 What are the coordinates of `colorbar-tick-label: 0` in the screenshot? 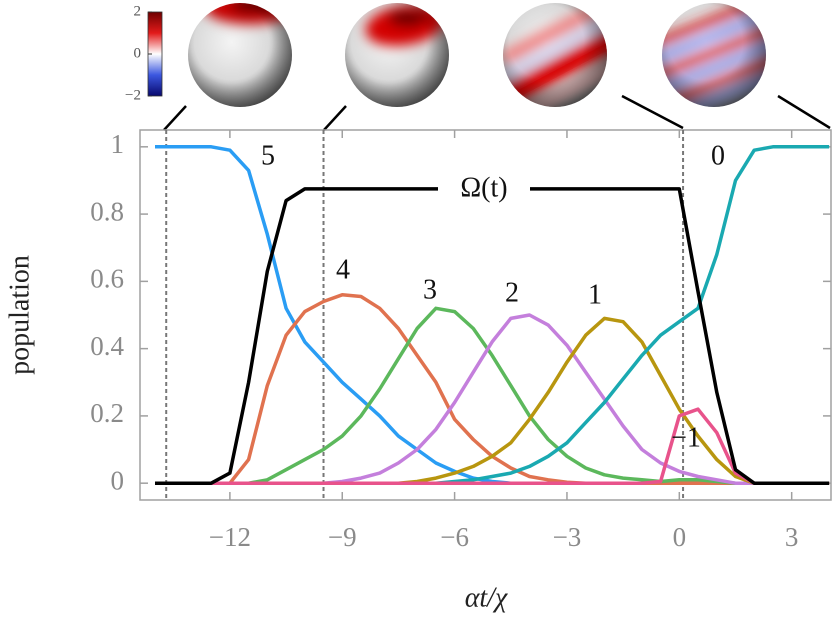 It's located at (138, 53).